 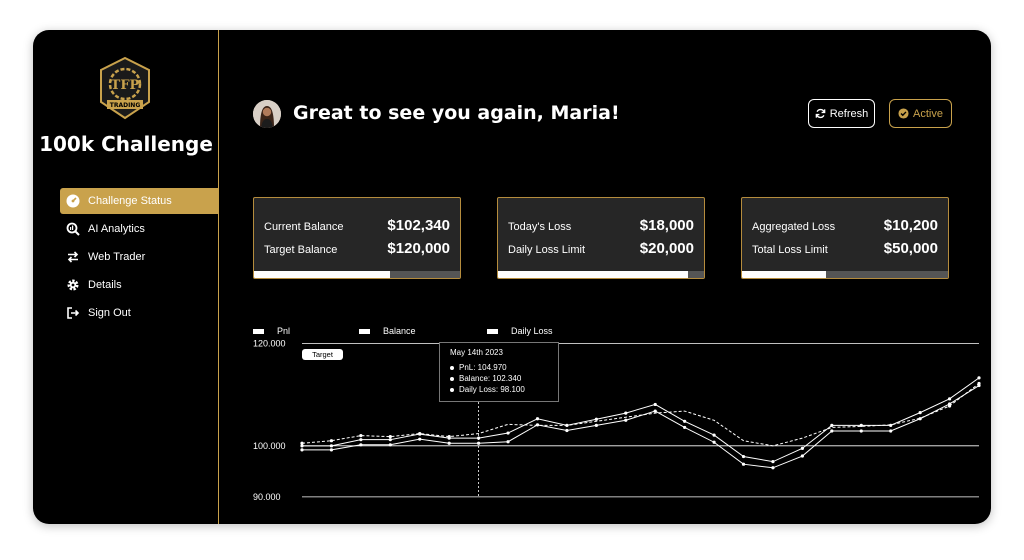 I want to click on legend-swatch, so click(x=258, y=331).